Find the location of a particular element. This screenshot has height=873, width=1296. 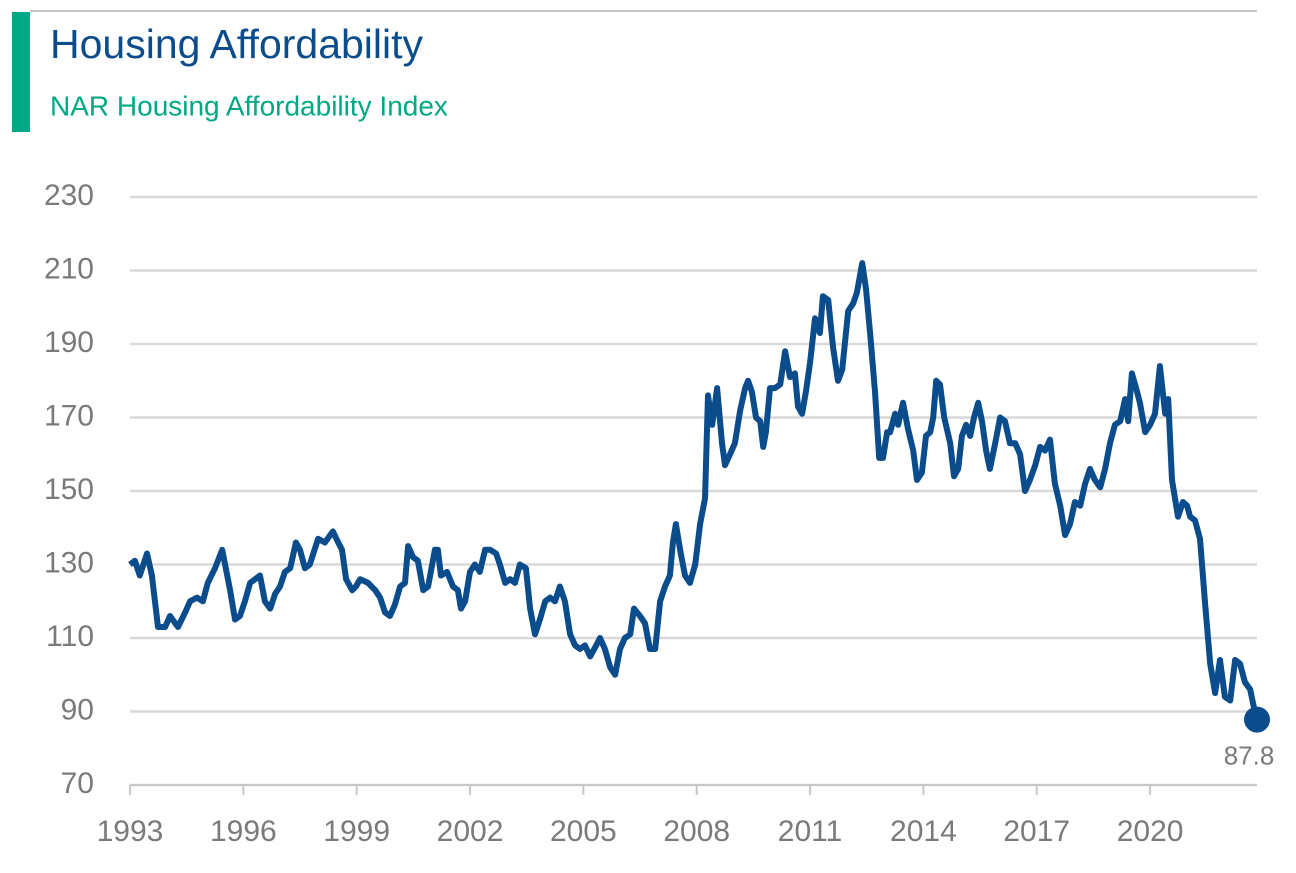

x-tick-label: 2005 is located at coordinates (583, 831).